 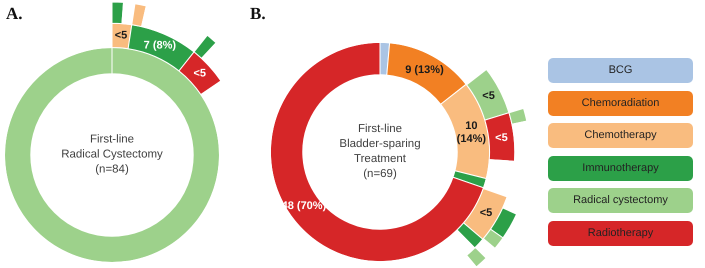 I want to click on category-label: Chemoradiation, so click(x=620, y=103).